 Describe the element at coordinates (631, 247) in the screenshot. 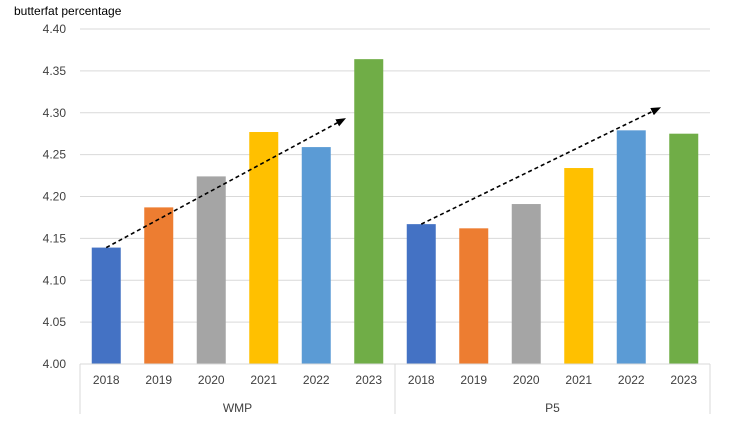

I see `bar-p5-2022` at that location.